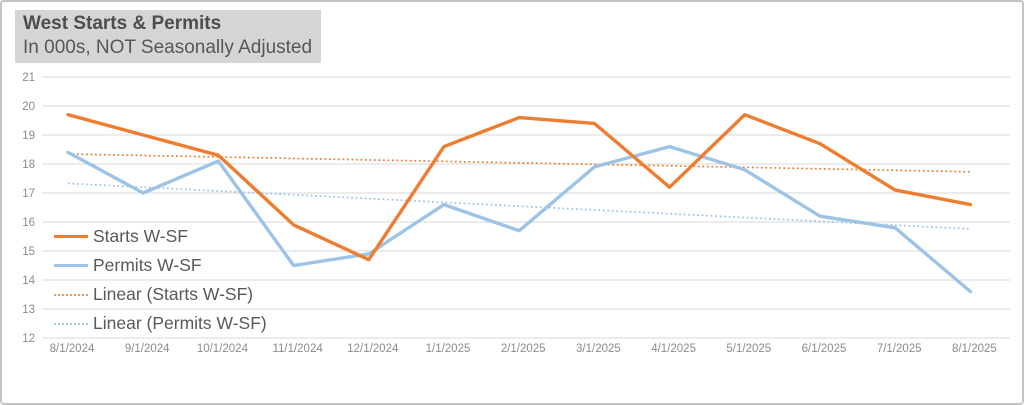 The height and width of the screenshot is (405, 1024). I want to click on legend-item-linear-starts: Linear (Starts W-SF), so click(160, 294).